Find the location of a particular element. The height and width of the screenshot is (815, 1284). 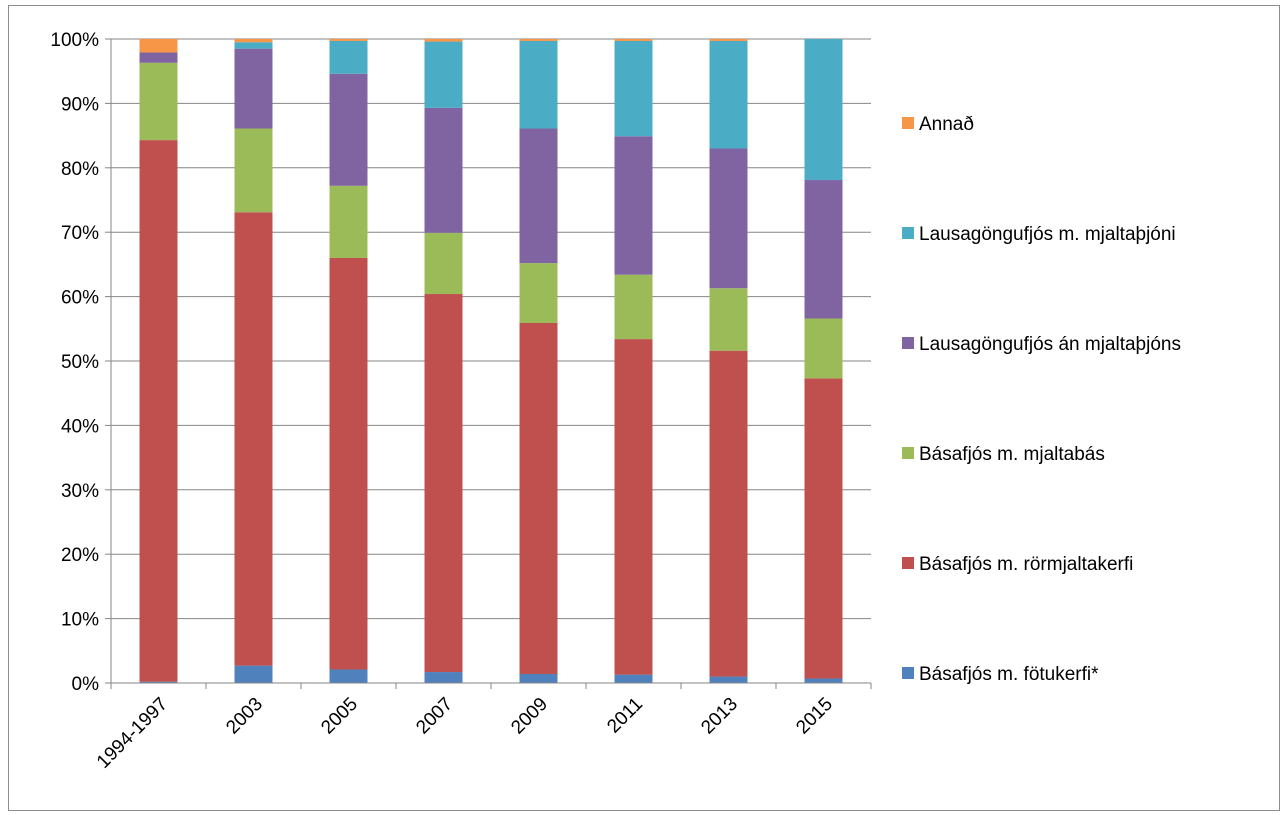

y-tick-label: 90% is located at coordinates (80, 104).